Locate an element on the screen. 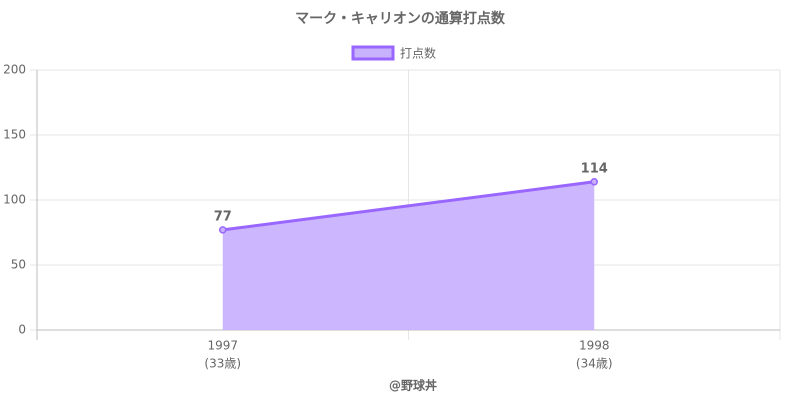 The image size is (800, 404). x-tick-label: 1997 is located at coordinates (222, 346).